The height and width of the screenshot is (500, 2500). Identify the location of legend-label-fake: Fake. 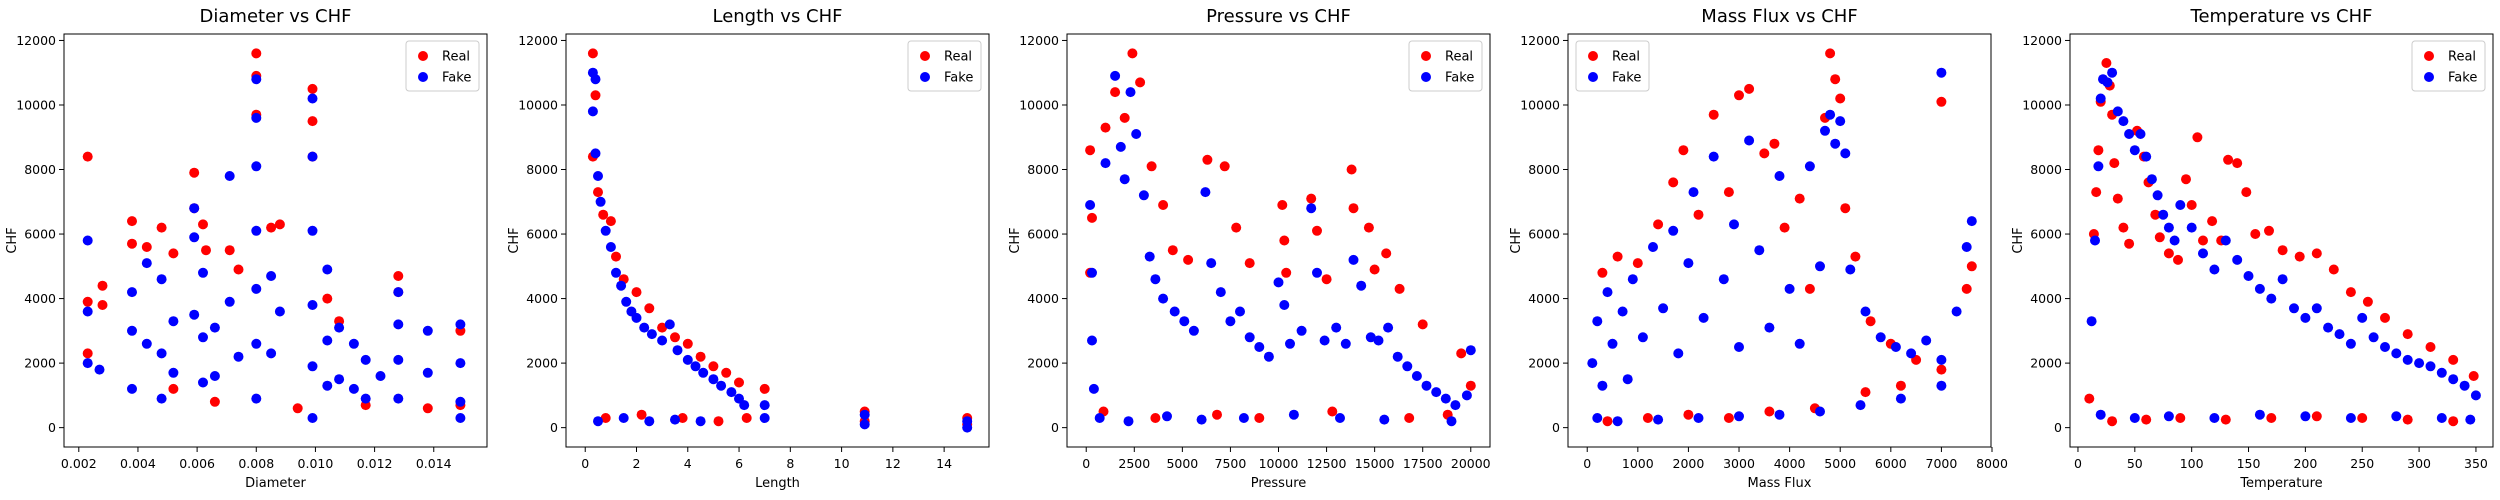
(958, 78).